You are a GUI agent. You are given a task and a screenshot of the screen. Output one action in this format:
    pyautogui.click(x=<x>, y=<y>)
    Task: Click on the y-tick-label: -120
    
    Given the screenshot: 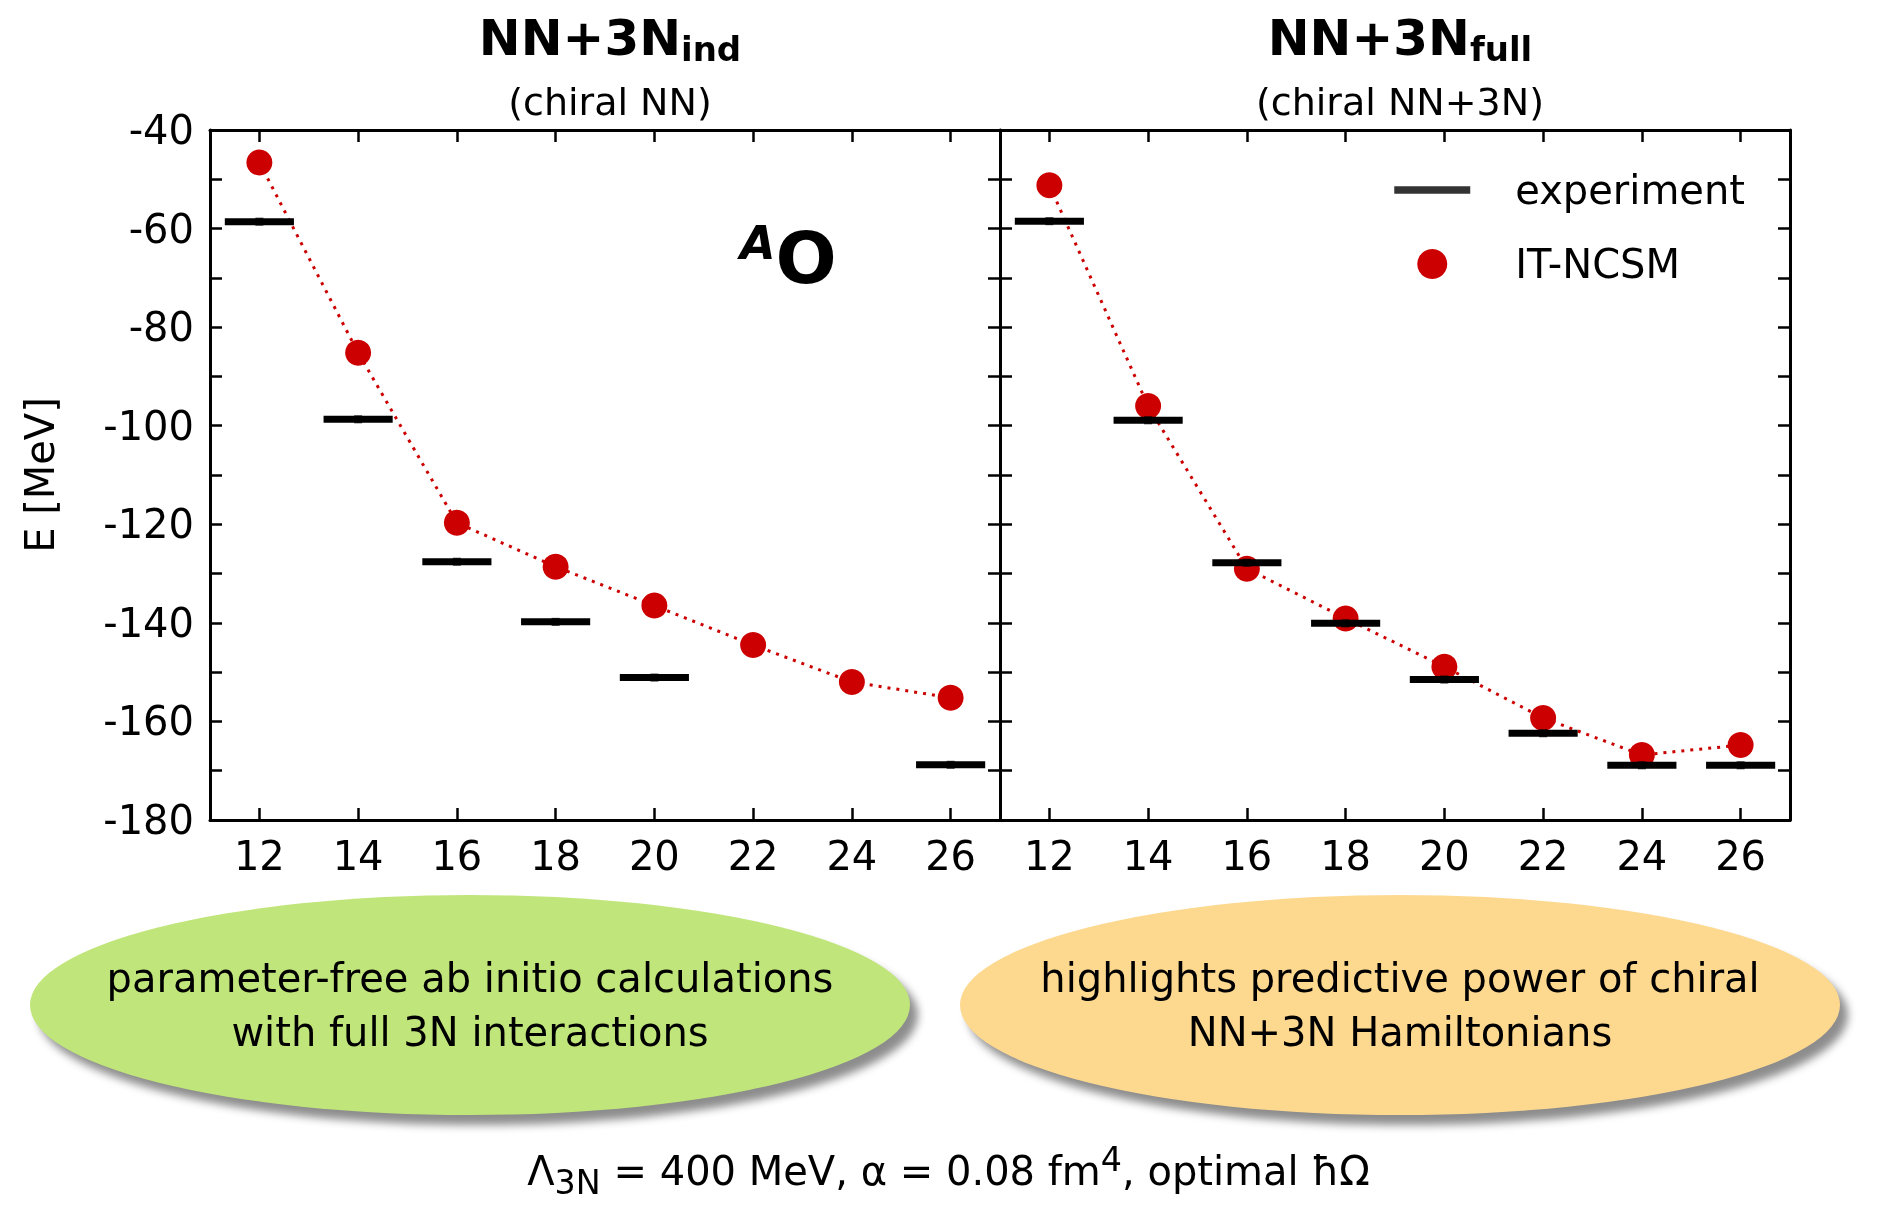 What is the action you would take?
    pyautogui.click(x=148, y=524)
    